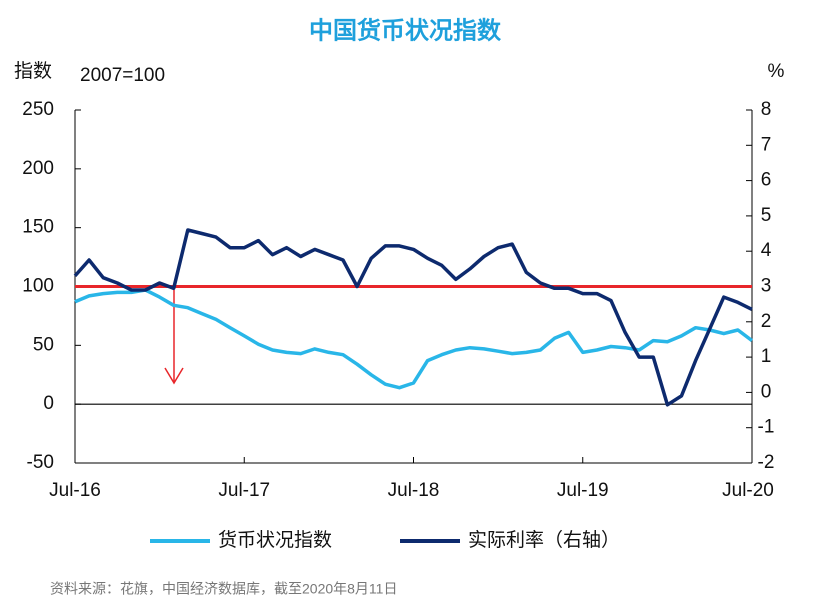  I want to click on y2-tick-label: 2, so click(766, 321).